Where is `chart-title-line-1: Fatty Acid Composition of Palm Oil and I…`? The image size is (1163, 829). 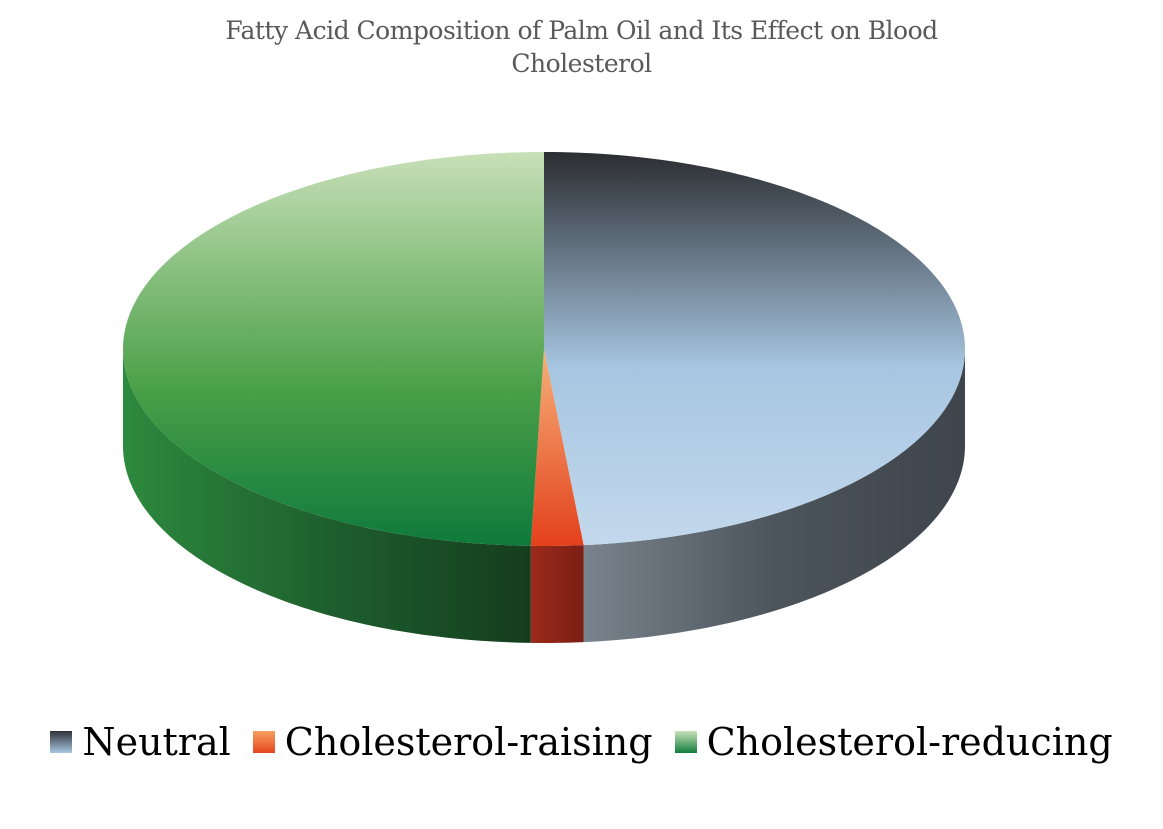 chart-title-line-1: Fatty Acid Composition of Palm Oil and I… is located at coordinates (581, 30).